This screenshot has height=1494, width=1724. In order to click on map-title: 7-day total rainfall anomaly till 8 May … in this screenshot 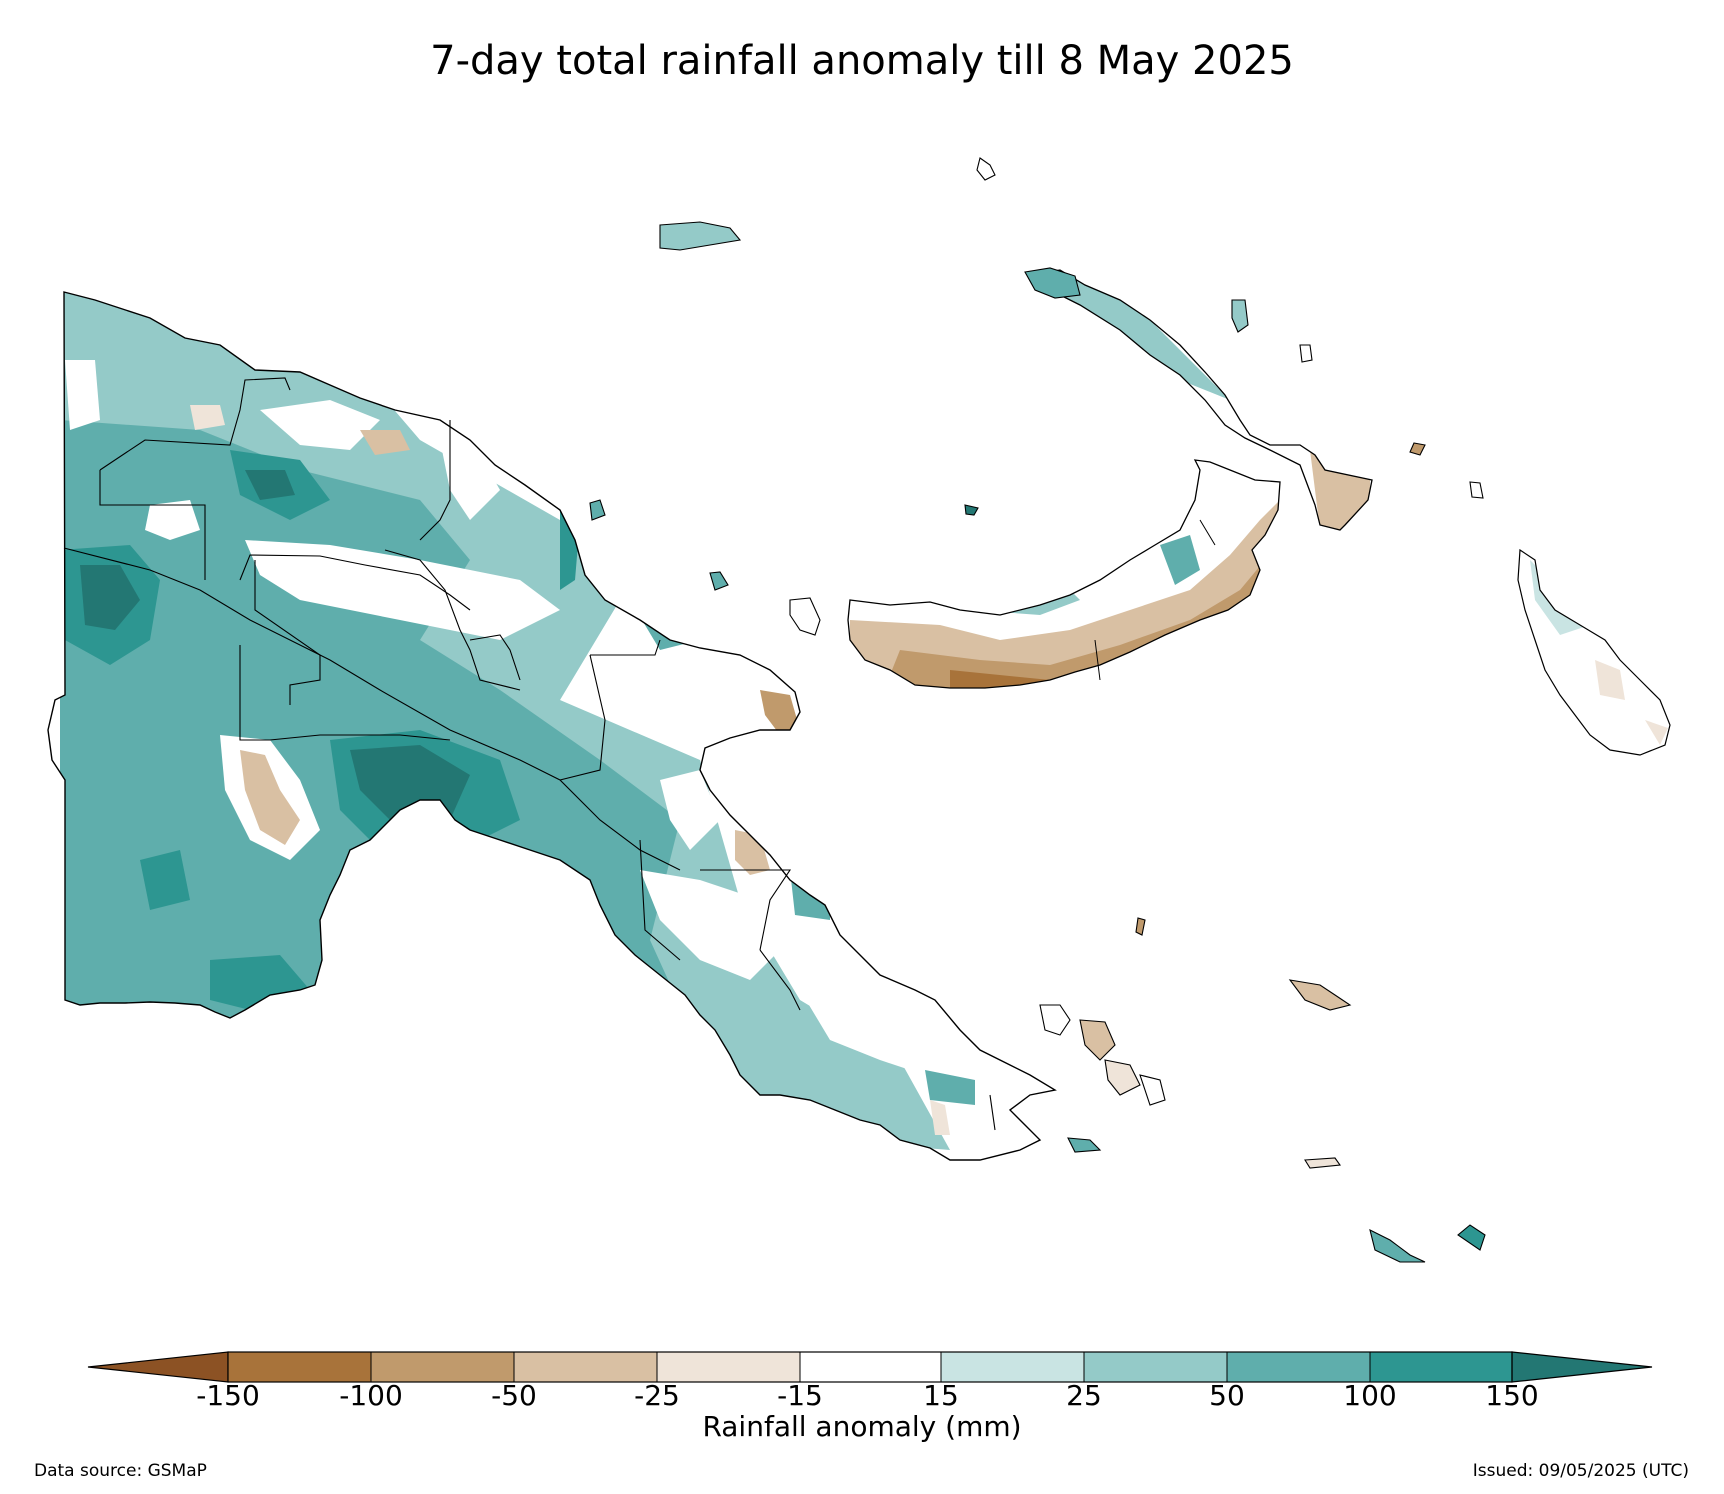, I will do `click(862, 61)`.